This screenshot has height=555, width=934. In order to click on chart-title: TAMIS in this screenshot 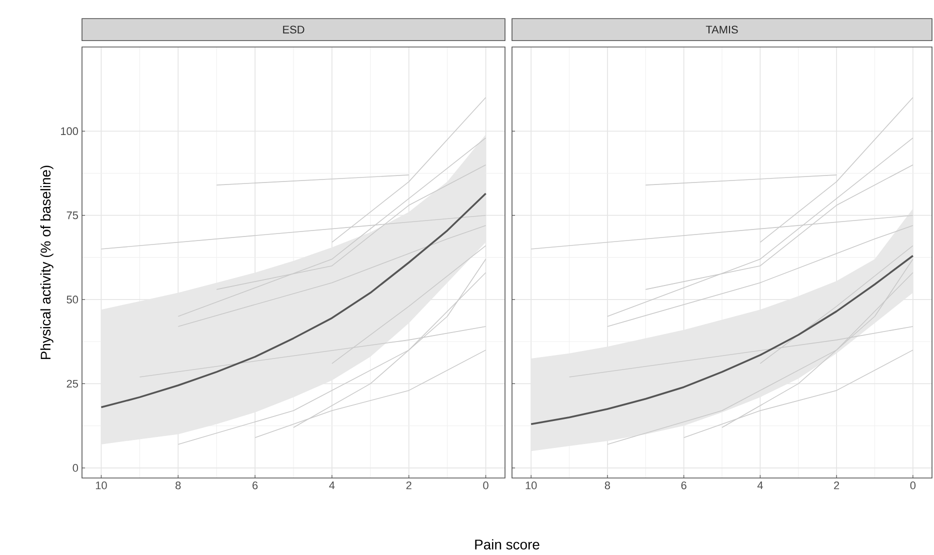, I will do `click(722, 30)`.